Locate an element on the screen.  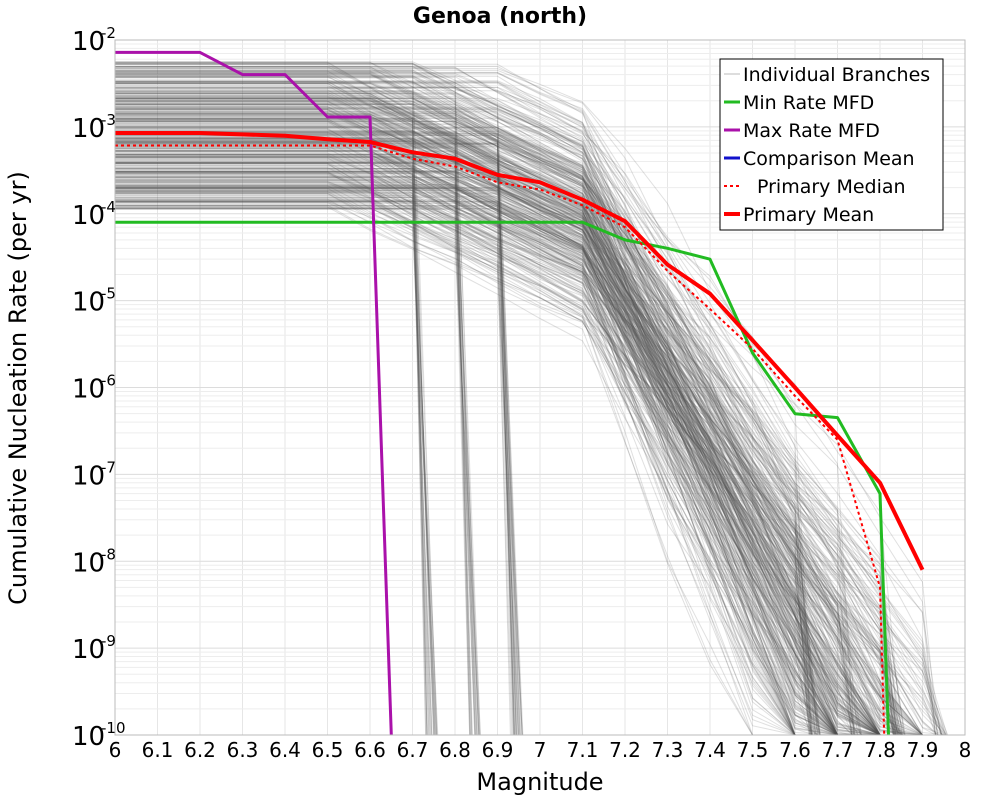
y-axis-label: Cumulative Nucleation Rate (per yr) is located at coordinates (18, 388).